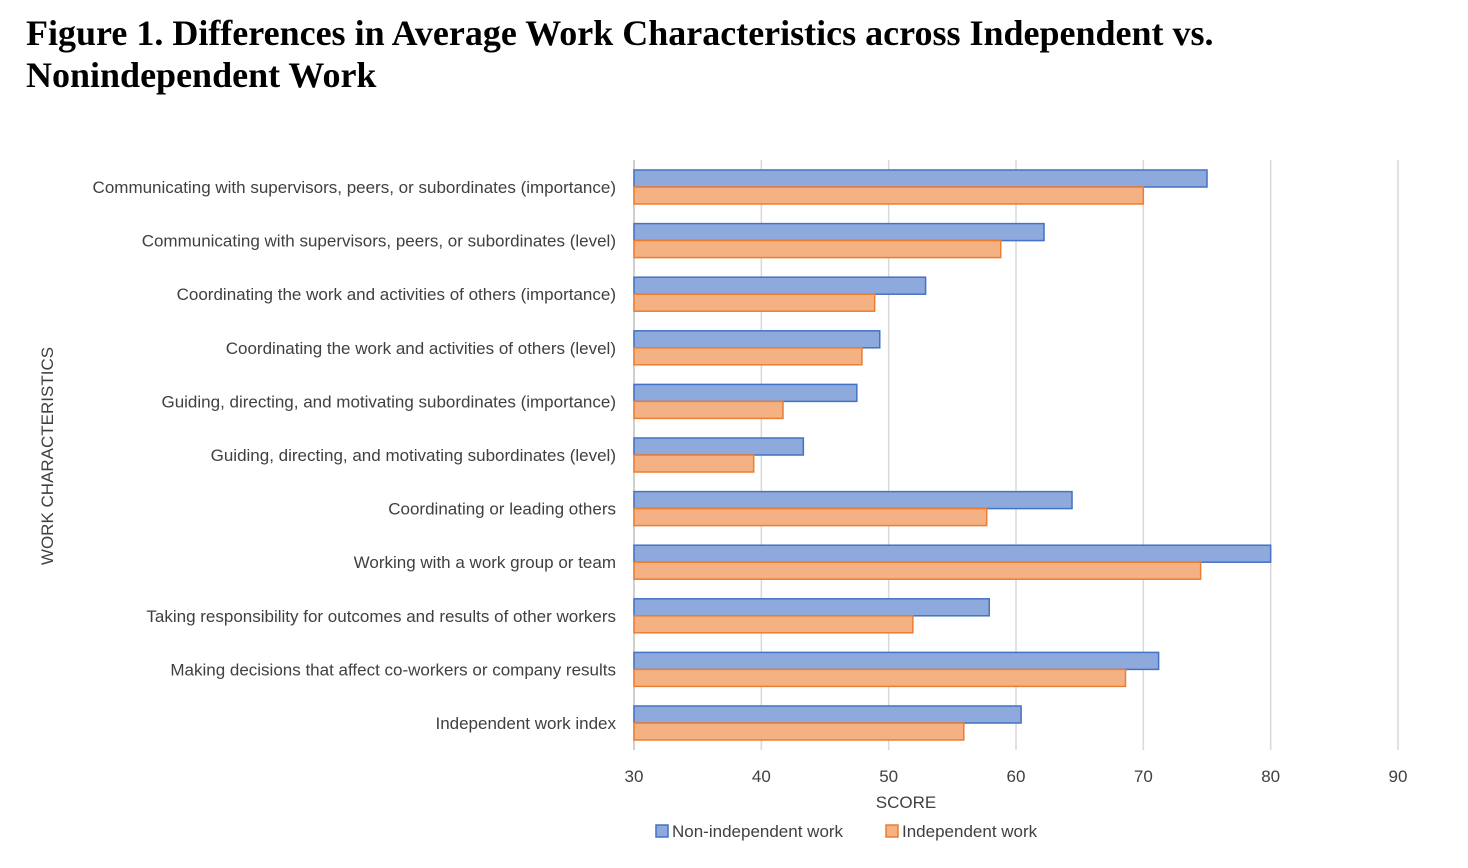  Describe the element at coordinates (662, 831) in the screenshot. I see `legend-swatch-non-independent` at that location.